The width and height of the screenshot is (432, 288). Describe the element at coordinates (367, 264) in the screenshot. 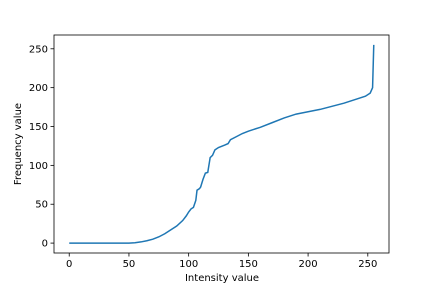

I see `x-tick-label: 250` at that location.